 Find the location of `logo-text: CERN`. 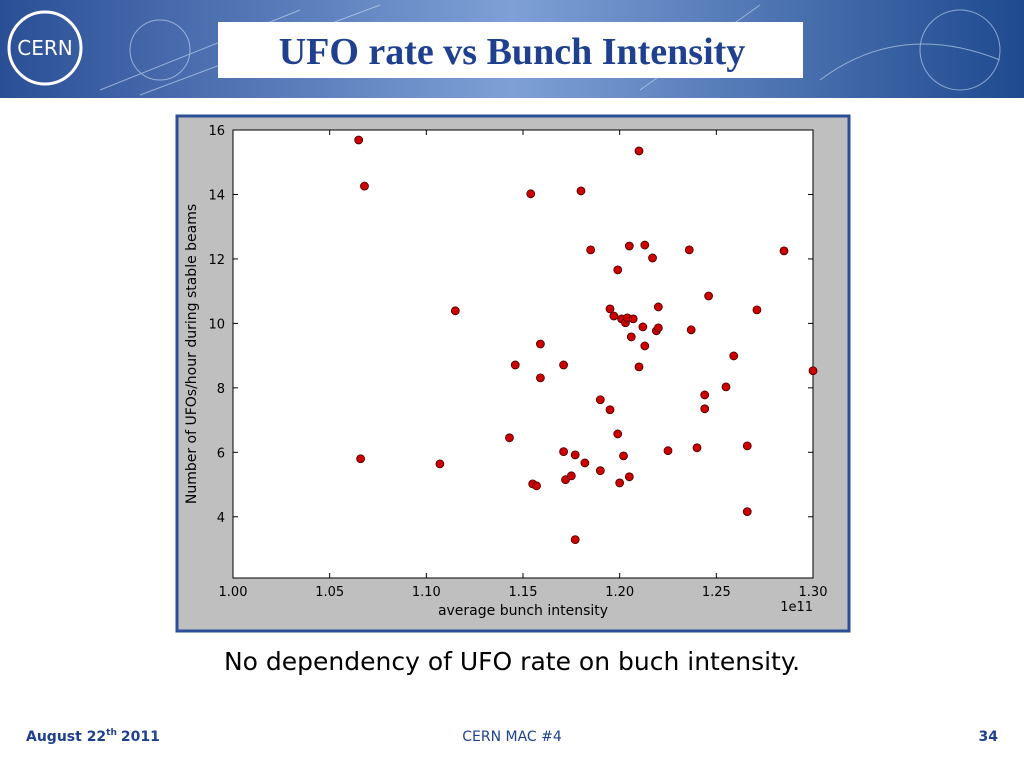

logo-text: CERN is located at coordinates (44, 48).